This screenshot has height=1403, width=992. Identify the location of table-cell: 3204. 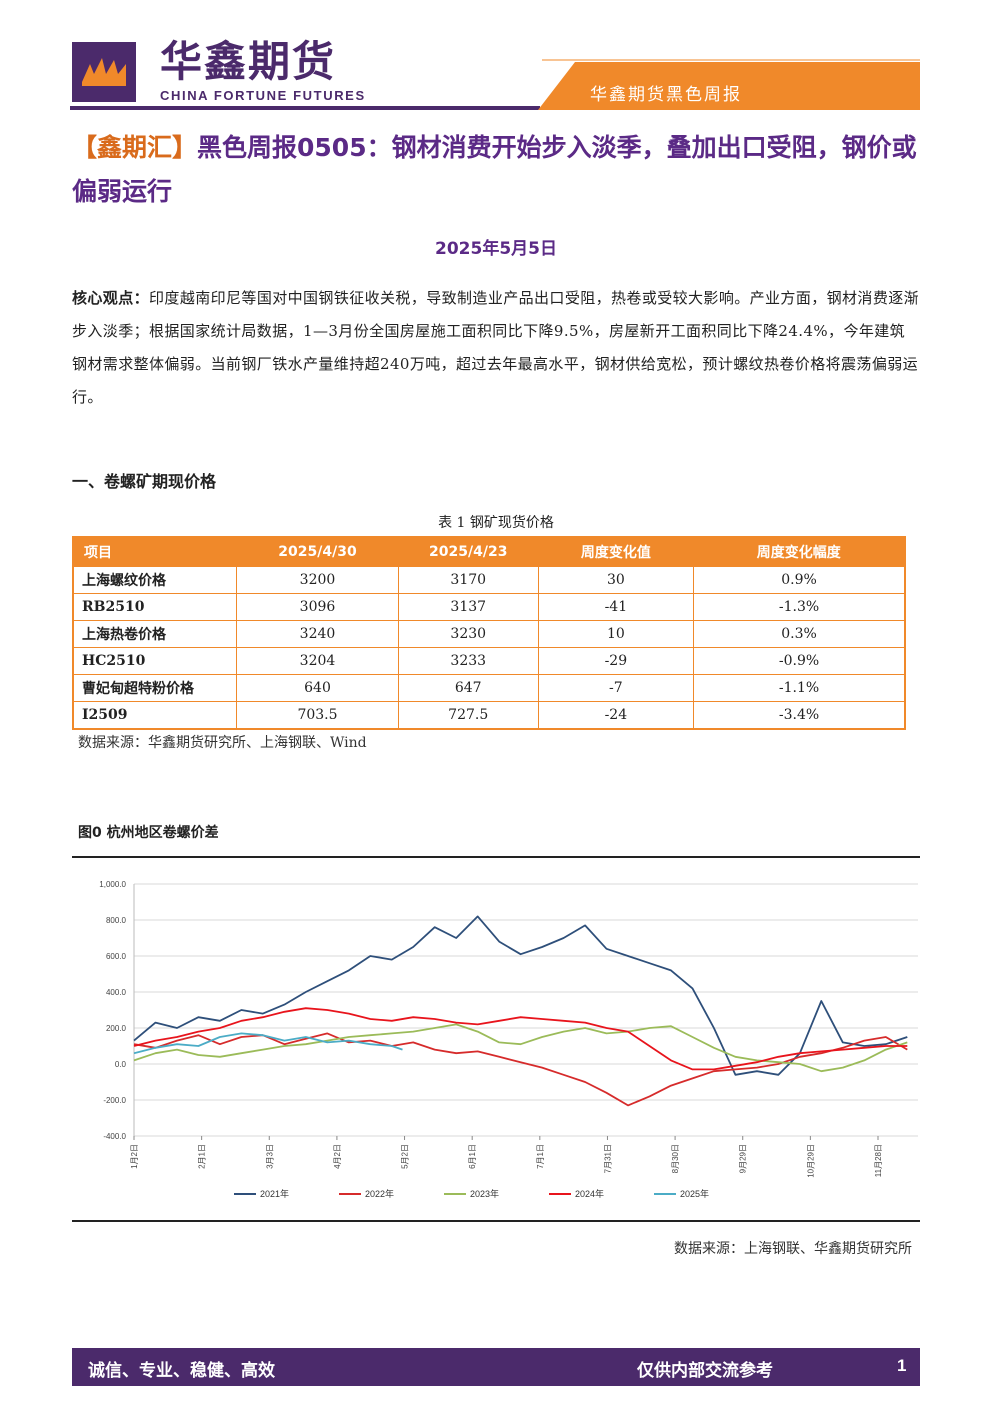
(317, 661).